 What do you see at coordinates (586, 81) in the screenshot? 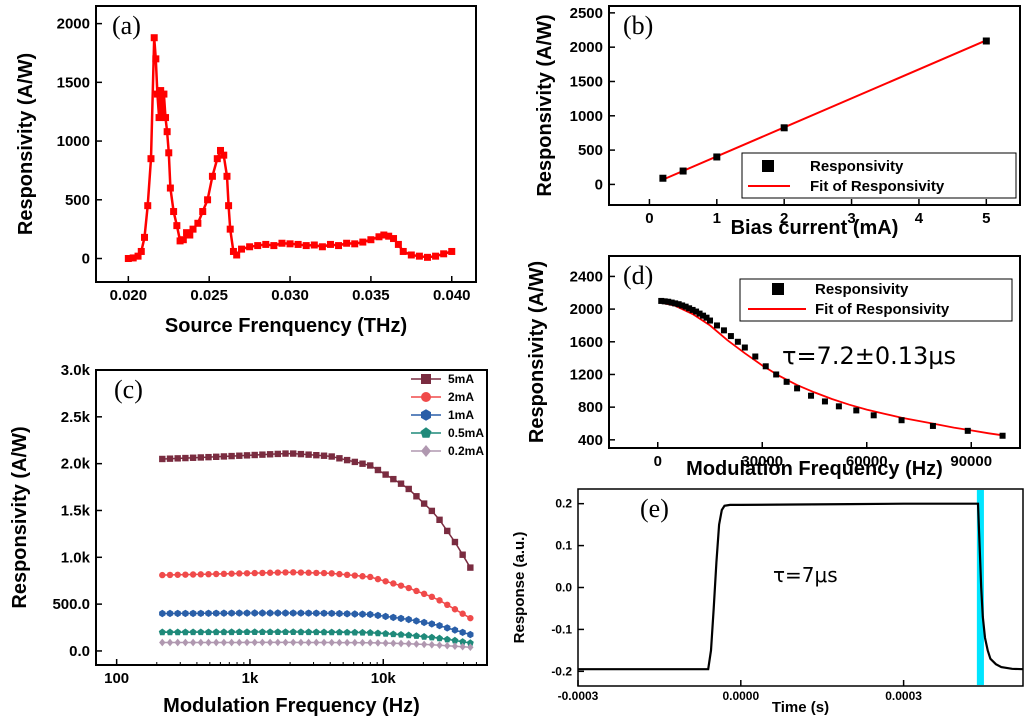
I see `y-tick-label: 1500` at bounding box center [586, 81].